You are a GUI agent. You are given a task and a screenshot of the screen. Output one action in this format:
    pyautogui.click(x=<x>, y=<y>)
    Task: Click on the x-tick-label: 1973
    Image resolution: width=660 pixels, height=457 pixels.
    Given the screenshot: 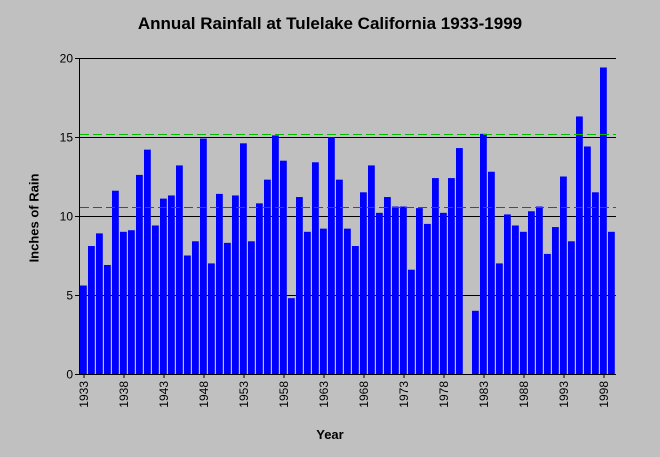 What is the action you would take?
    pyautogui.click(x=404, y=394)
    